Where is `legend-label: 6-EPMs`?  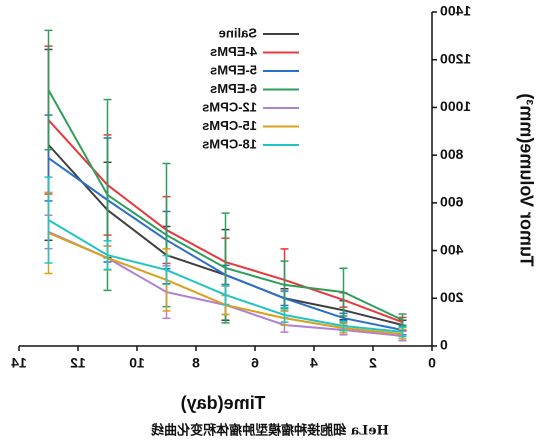
legend-label: 6-EPMs is located at coordinates (233, 88).